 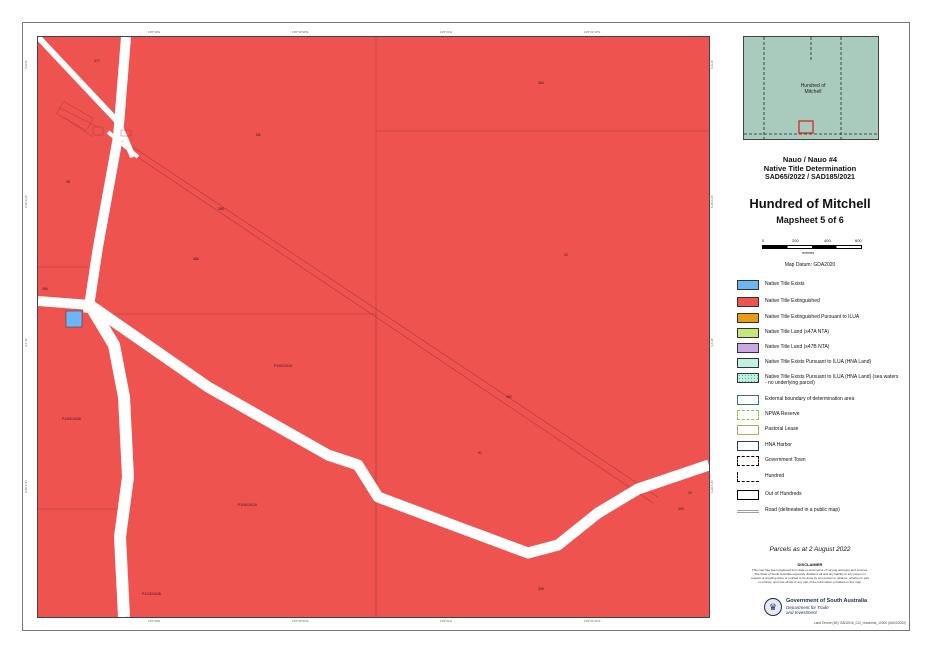 What do you see at coordinates (300, 621) in the screenshot?
I see `tick-label-bottom: 135°30'30"E` at bounding box center [300, 621].